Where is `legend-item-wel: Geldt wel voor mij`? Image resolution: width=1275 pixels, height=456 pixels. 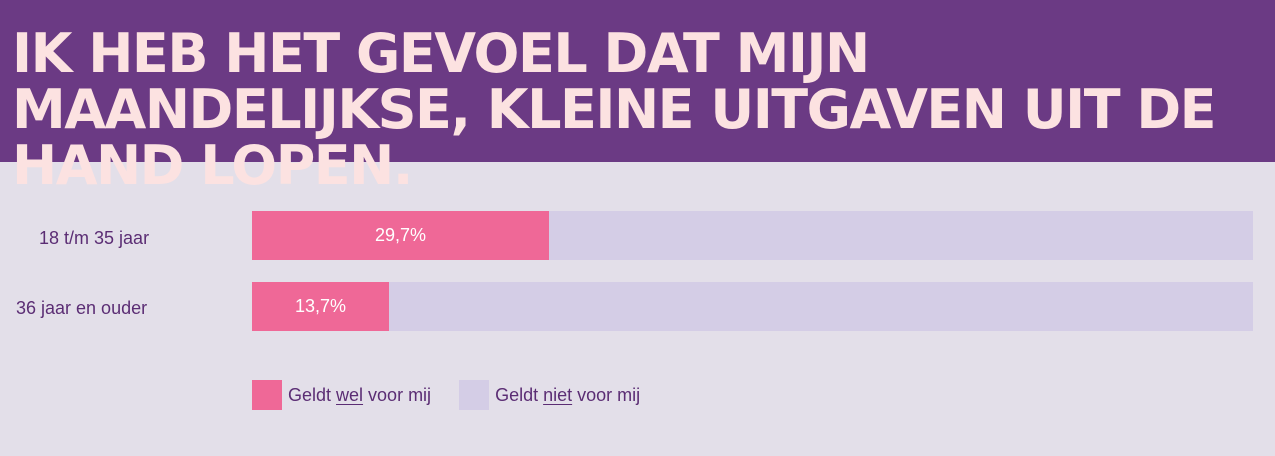 legend-item-wel: Geldt wel voor mij is located at coordinates (341, 395).